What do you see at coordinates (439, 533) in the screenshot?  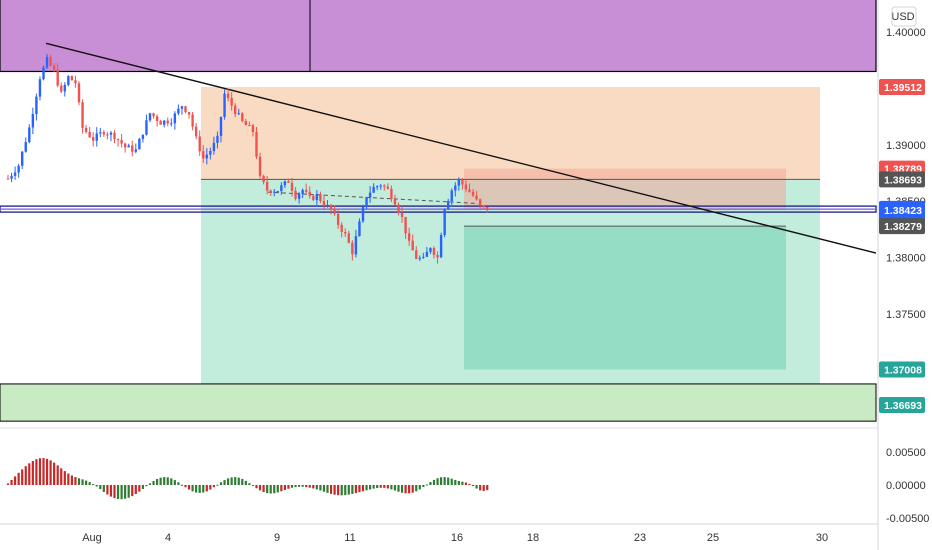 I see `time-axis: Aug 4 9 11 16 18 23 25 30` at bounding box center [439, 533].